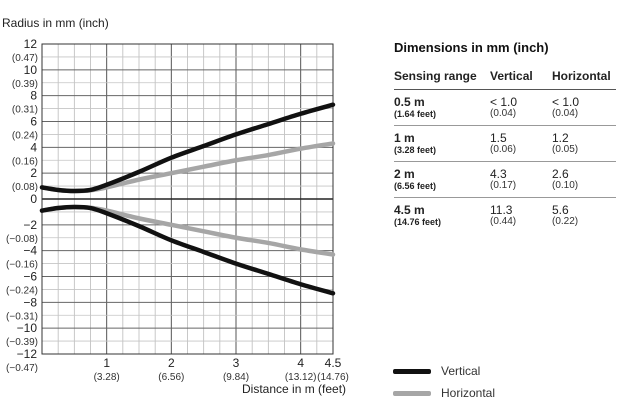 The height and width of the screenshot is (420, 620). I want to click on horizontal-cell: 1.2 (0.05), so click(584, 143).